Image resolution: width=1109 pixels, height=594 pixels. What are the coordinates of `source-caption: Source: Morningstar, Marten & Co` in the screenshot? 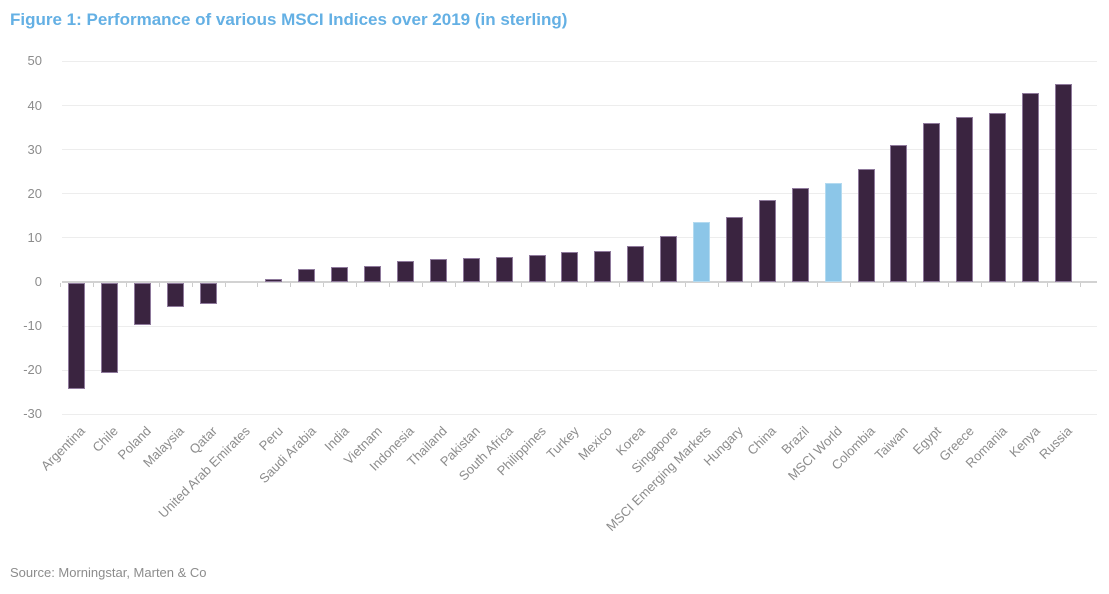 It's located at (108, 572).